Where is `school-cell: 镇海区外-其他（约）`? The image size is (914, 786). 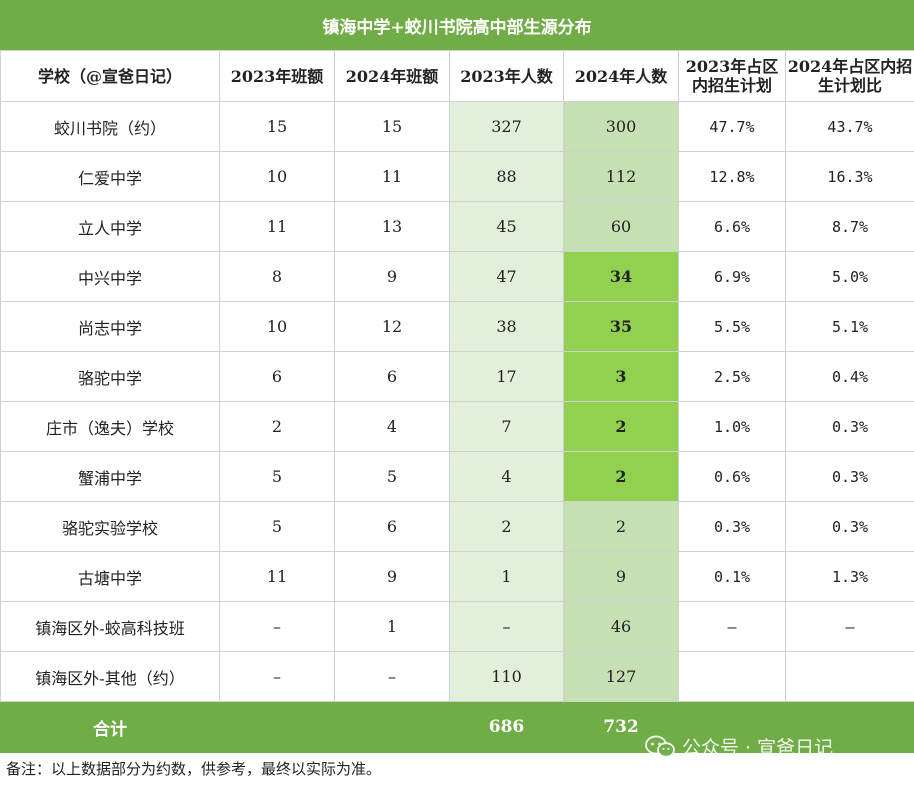
school-cell: 镇海区外-其他（约） is located at coordinates (110, 676).